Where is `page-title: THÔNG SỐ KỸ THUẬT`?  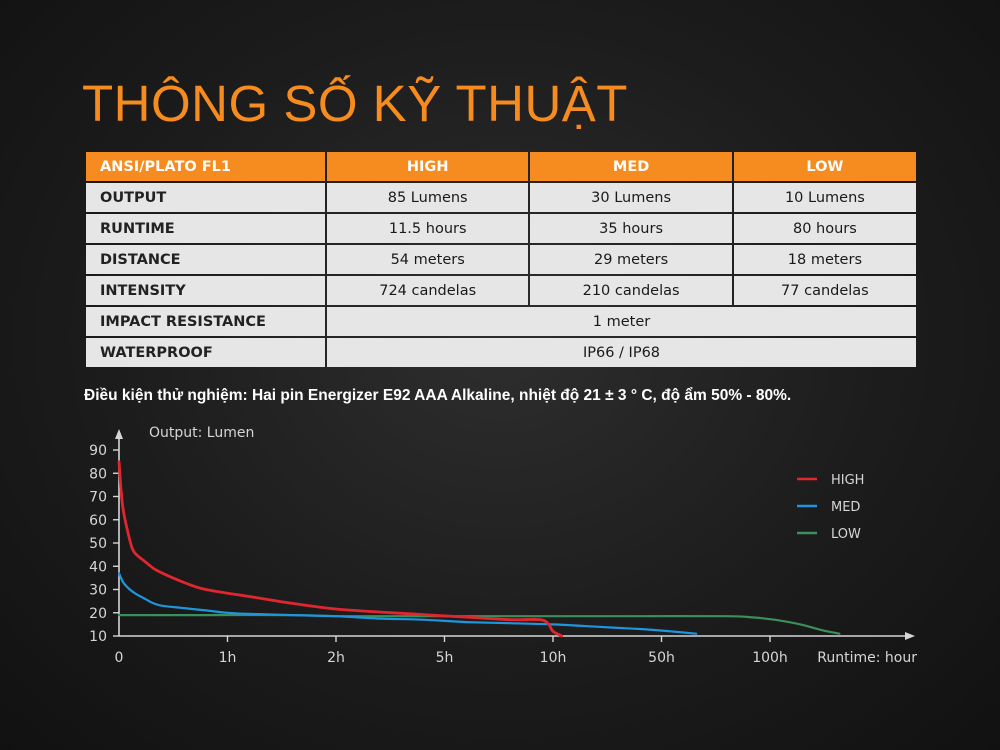 page-title: THÔNG SỐ KỸ THUẬT is located at coordinates (355, 103).